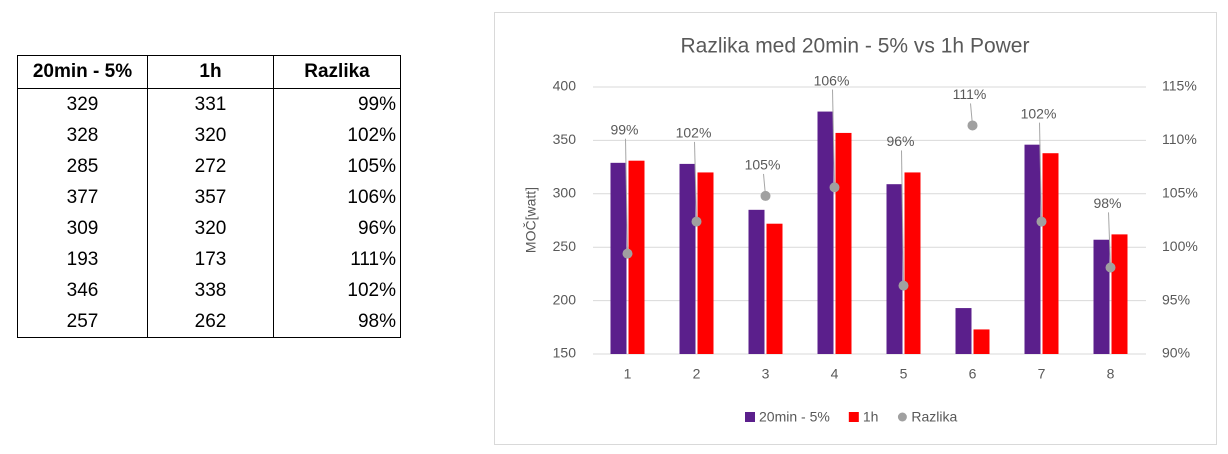  What do you see at coordinates (565, 139) in the screenshot?
I see `y-tick-label: 350` at bounding box center [565, 139].